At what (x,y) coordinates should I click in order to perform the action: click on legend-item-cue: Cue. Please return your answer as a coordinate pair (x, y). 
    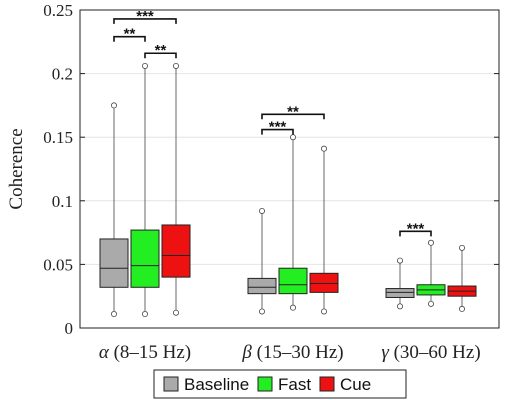
    Looking at the image, I should click on (345, 384).